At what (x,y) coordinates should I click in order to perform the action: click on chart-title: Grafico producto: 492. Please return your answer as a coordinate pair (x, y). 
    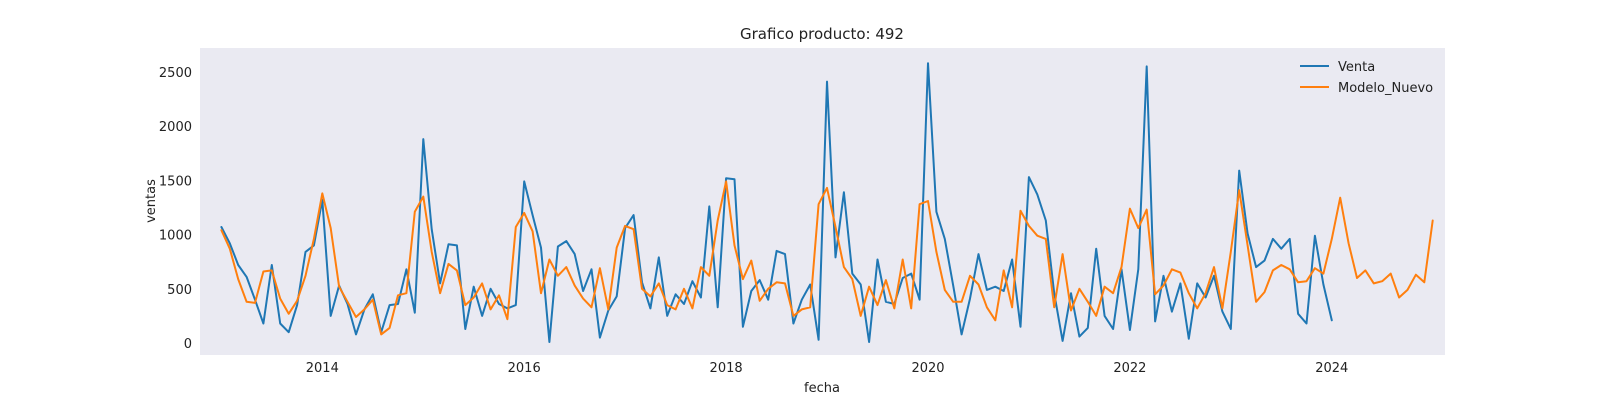
    Looking at the image, I should click on (822, 34).